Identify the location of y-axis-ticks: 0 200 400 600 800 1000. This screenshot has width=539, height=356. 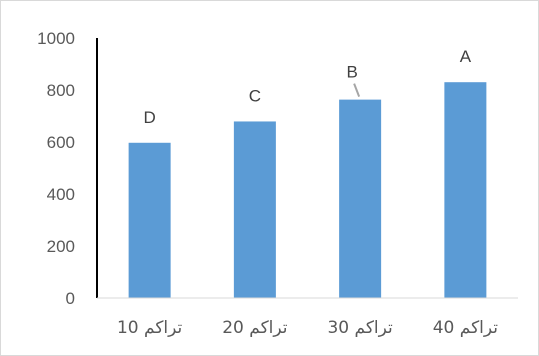
(56, 168).